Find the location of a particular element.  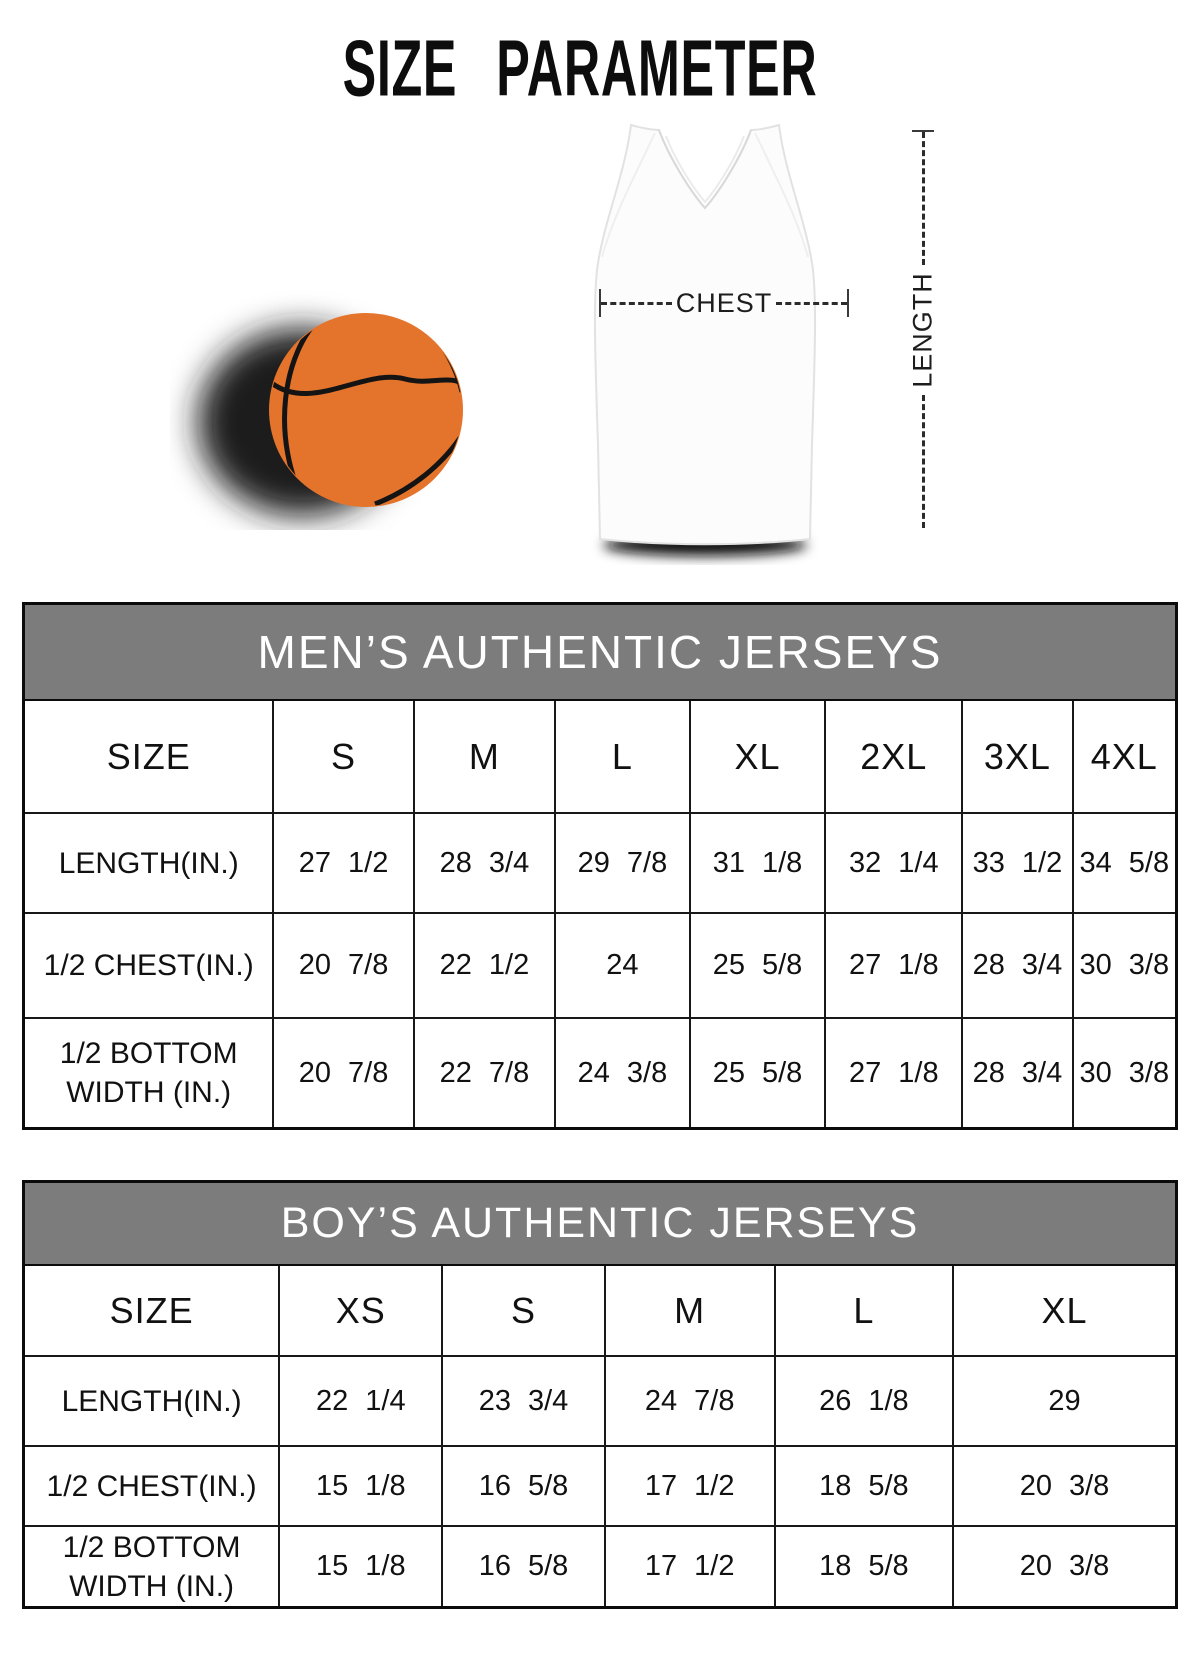

size-column-header: 2XL is located at coordinates (894, 757).